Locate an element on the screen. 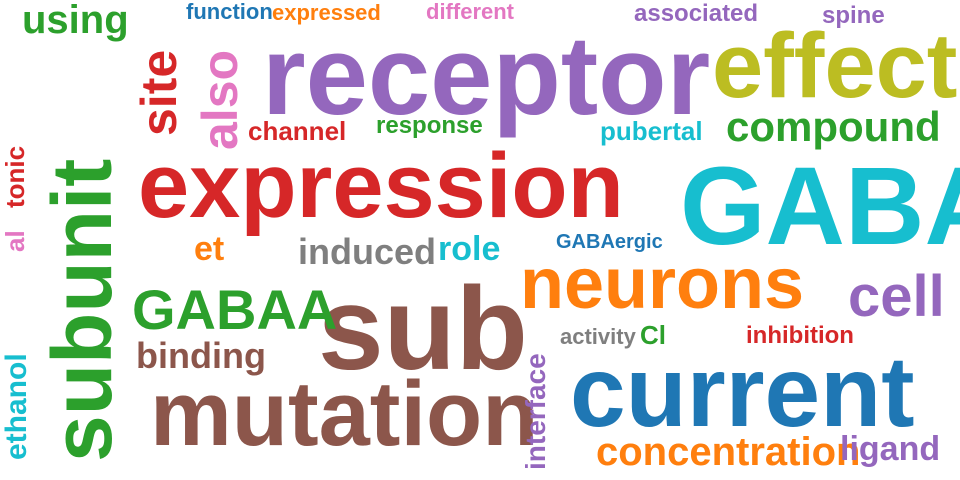  word-channel: channel is located at coordinates (297, 131).